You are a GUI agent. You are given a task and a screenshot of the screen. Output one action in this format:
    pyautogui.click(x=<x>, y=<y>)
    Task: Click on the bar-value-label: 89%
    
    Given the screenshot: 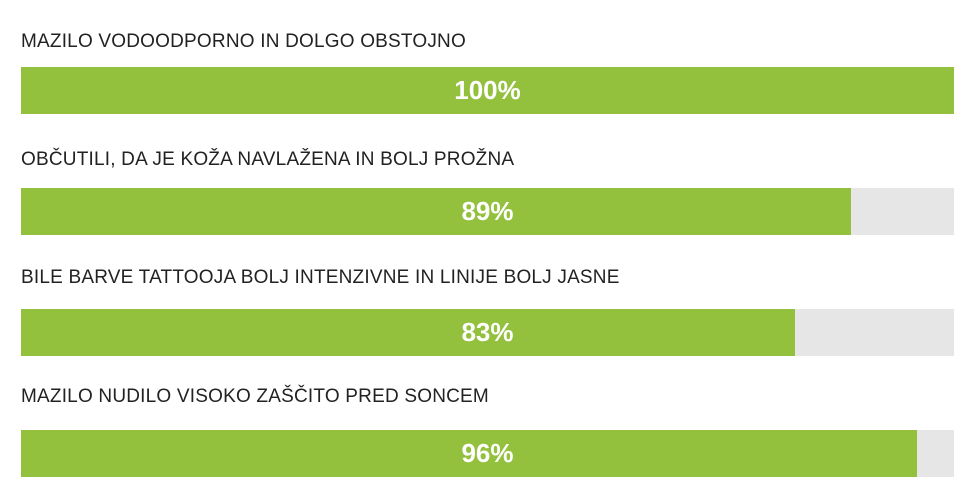 What is the action you would take?
    pyautogui.click(x=487, y=211)
    